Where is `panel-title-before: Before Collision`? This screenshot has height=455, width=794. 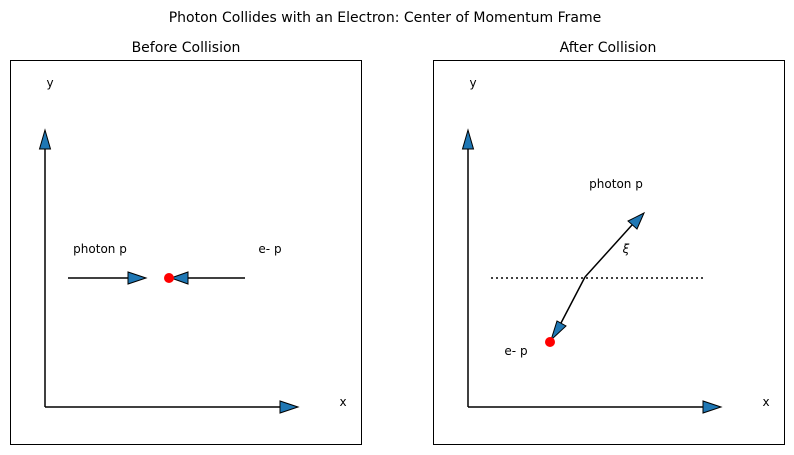
panel-title-before: Before Collision is located at coordinates (186, 48).